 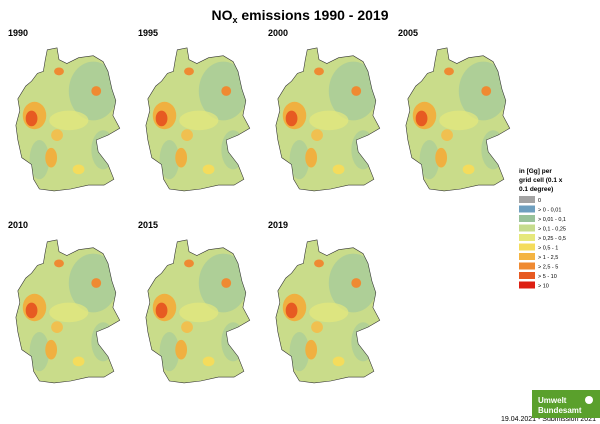 I want to click on legend-label: > 0,5 - 1, so click(x=548, y=249).